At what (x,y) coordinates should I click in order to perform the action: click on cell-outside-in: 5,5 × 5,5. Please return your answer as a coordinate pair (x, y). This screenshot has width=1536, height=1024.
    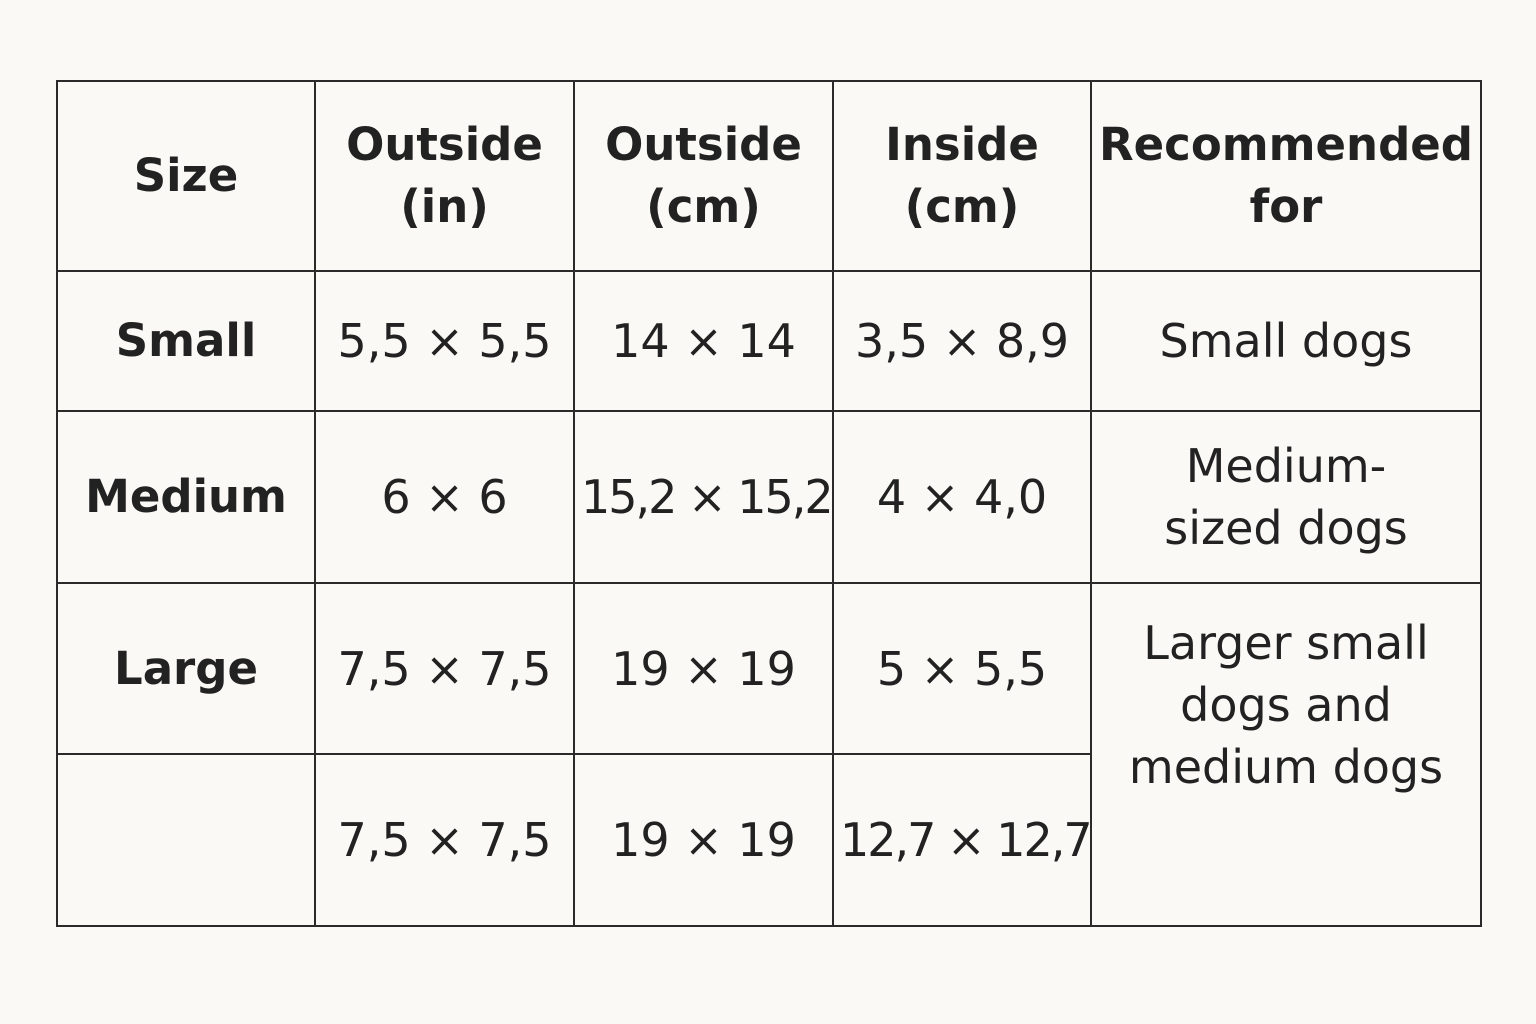
    Looking at the image, I should click on (444, 341).